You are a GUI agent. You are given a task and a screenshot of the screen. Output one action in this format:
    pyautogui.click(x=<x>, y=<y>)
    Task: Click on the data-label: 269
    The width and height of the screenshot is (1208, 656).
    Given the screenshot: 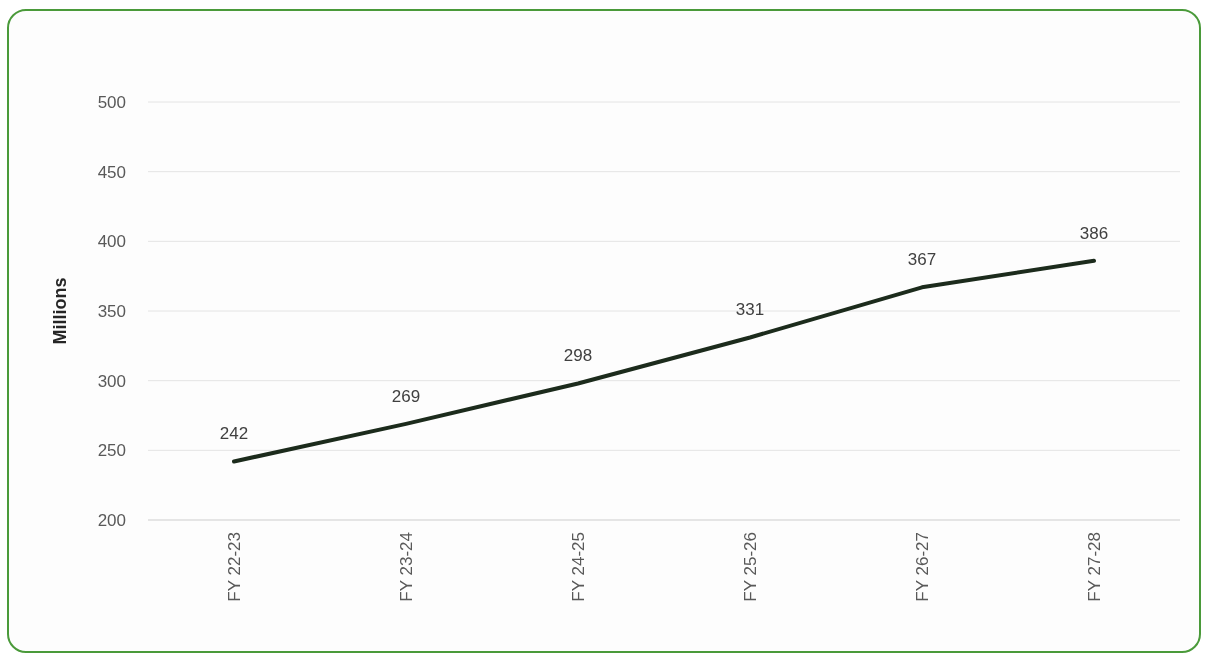 What is the action you would take?
    pyautogui.click(x=406, y=396)
    